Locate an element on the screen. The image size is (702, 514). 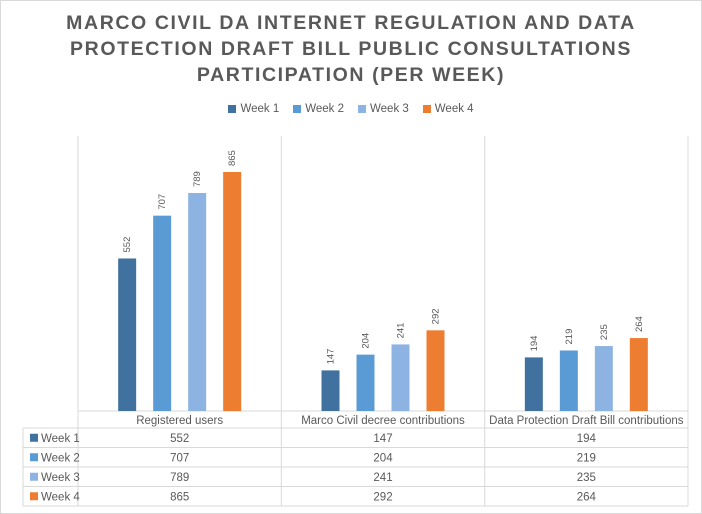
legend-item-week-4: Week 4 is located at coordinates (448, 109).